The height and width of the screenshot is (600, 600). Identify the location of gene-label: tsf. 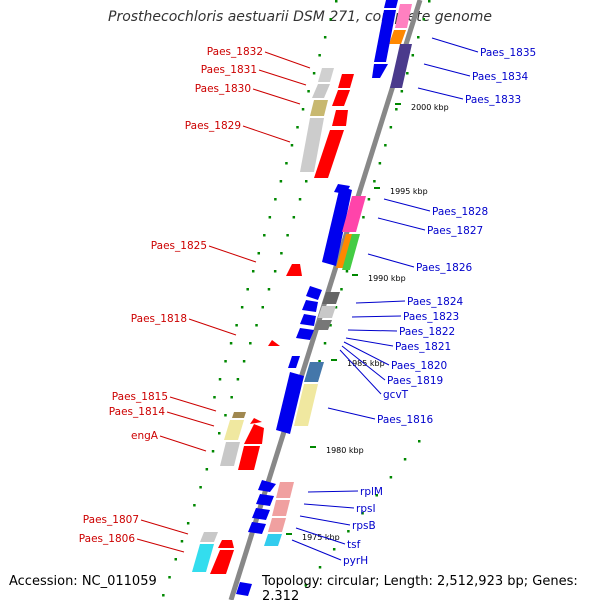
(354, 545).